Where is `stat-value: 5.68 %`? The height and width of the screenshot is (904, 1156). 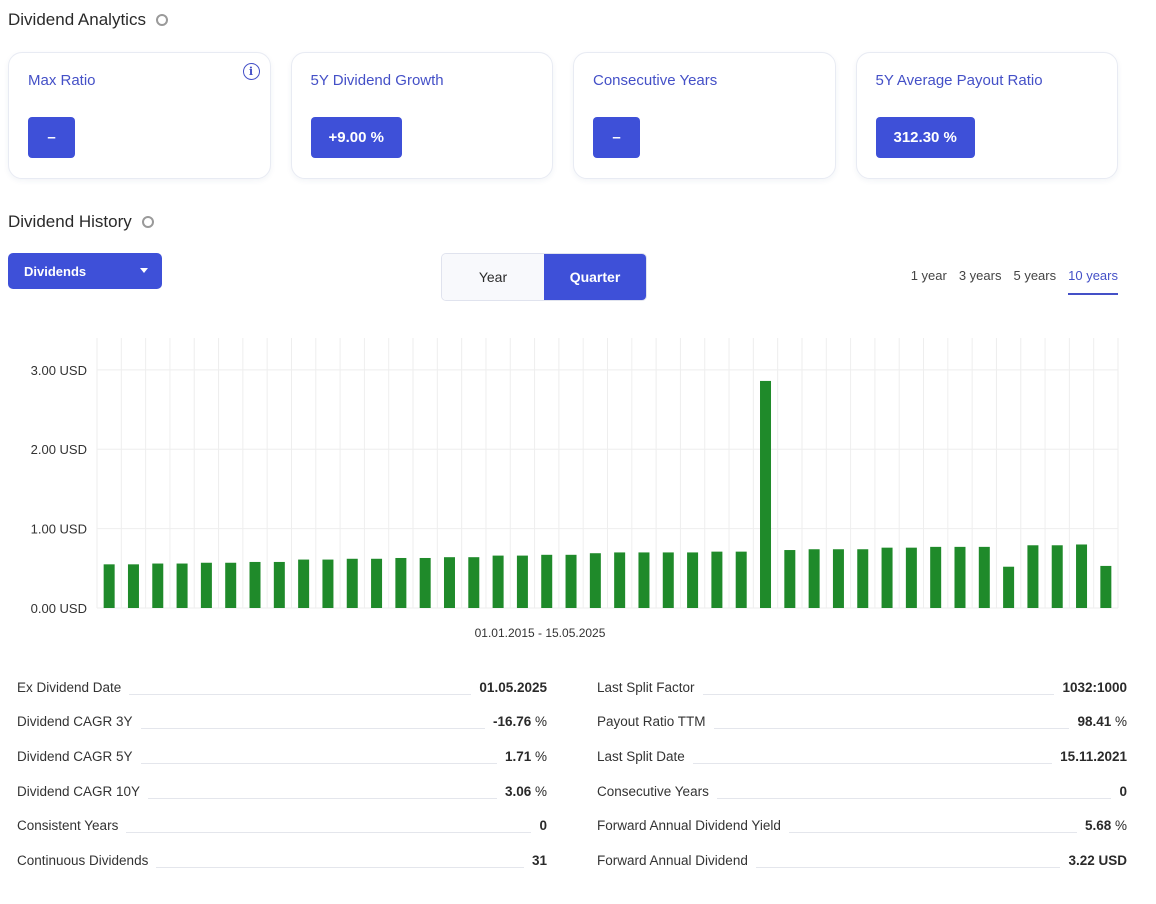 stat-value: 5.68 % is located at coordinates (1106, 825).